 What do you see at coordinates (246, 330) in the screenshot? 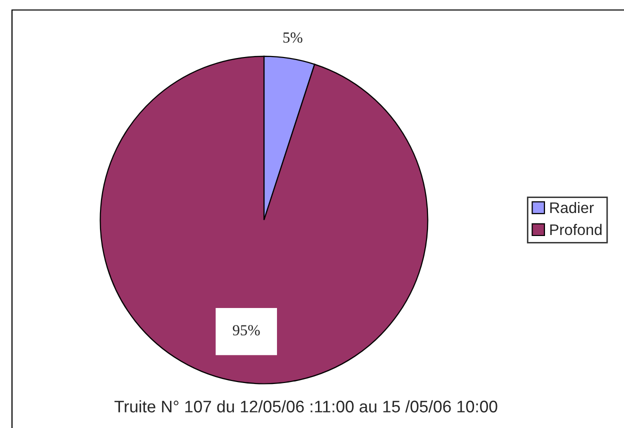
I see `data-label: 95%` at bounding box center [246, 330].